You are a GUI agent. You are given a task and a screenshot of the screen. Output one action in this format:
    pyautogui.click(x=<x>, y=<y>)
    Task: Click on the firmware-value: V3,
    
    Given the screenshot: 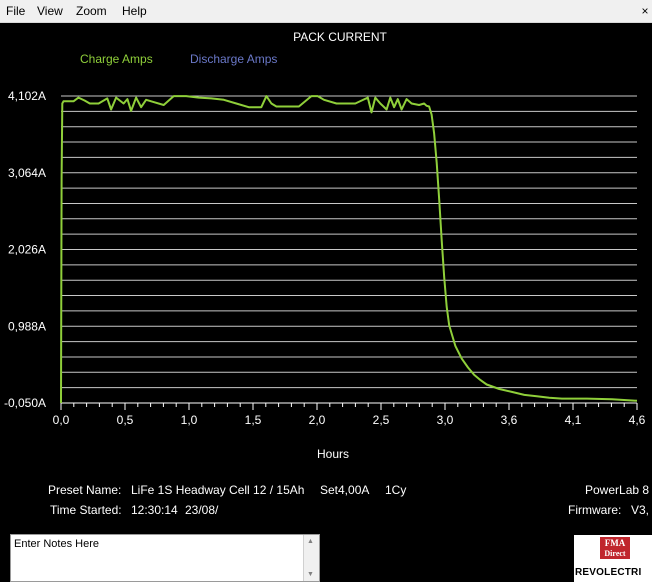 What is the action you would take?
    pyautogui.click(x=640, y=510)
    